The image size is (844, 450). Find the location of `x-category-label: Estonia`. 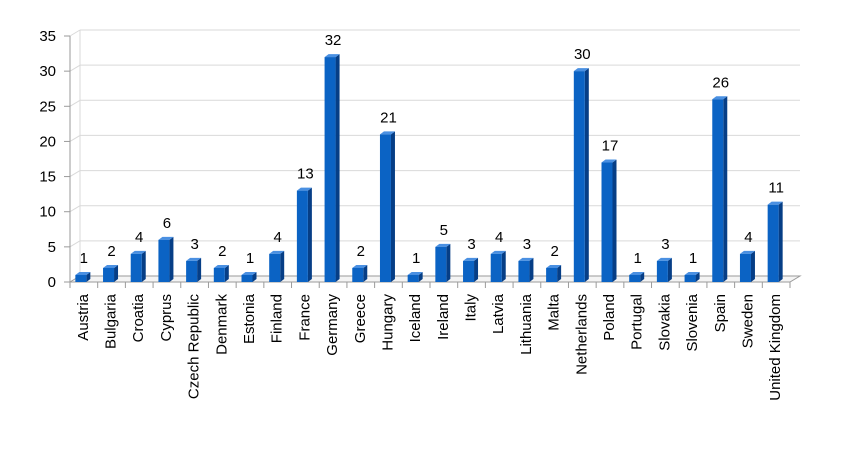

x-category-label: Estonia is located at coordinates (249, 318).